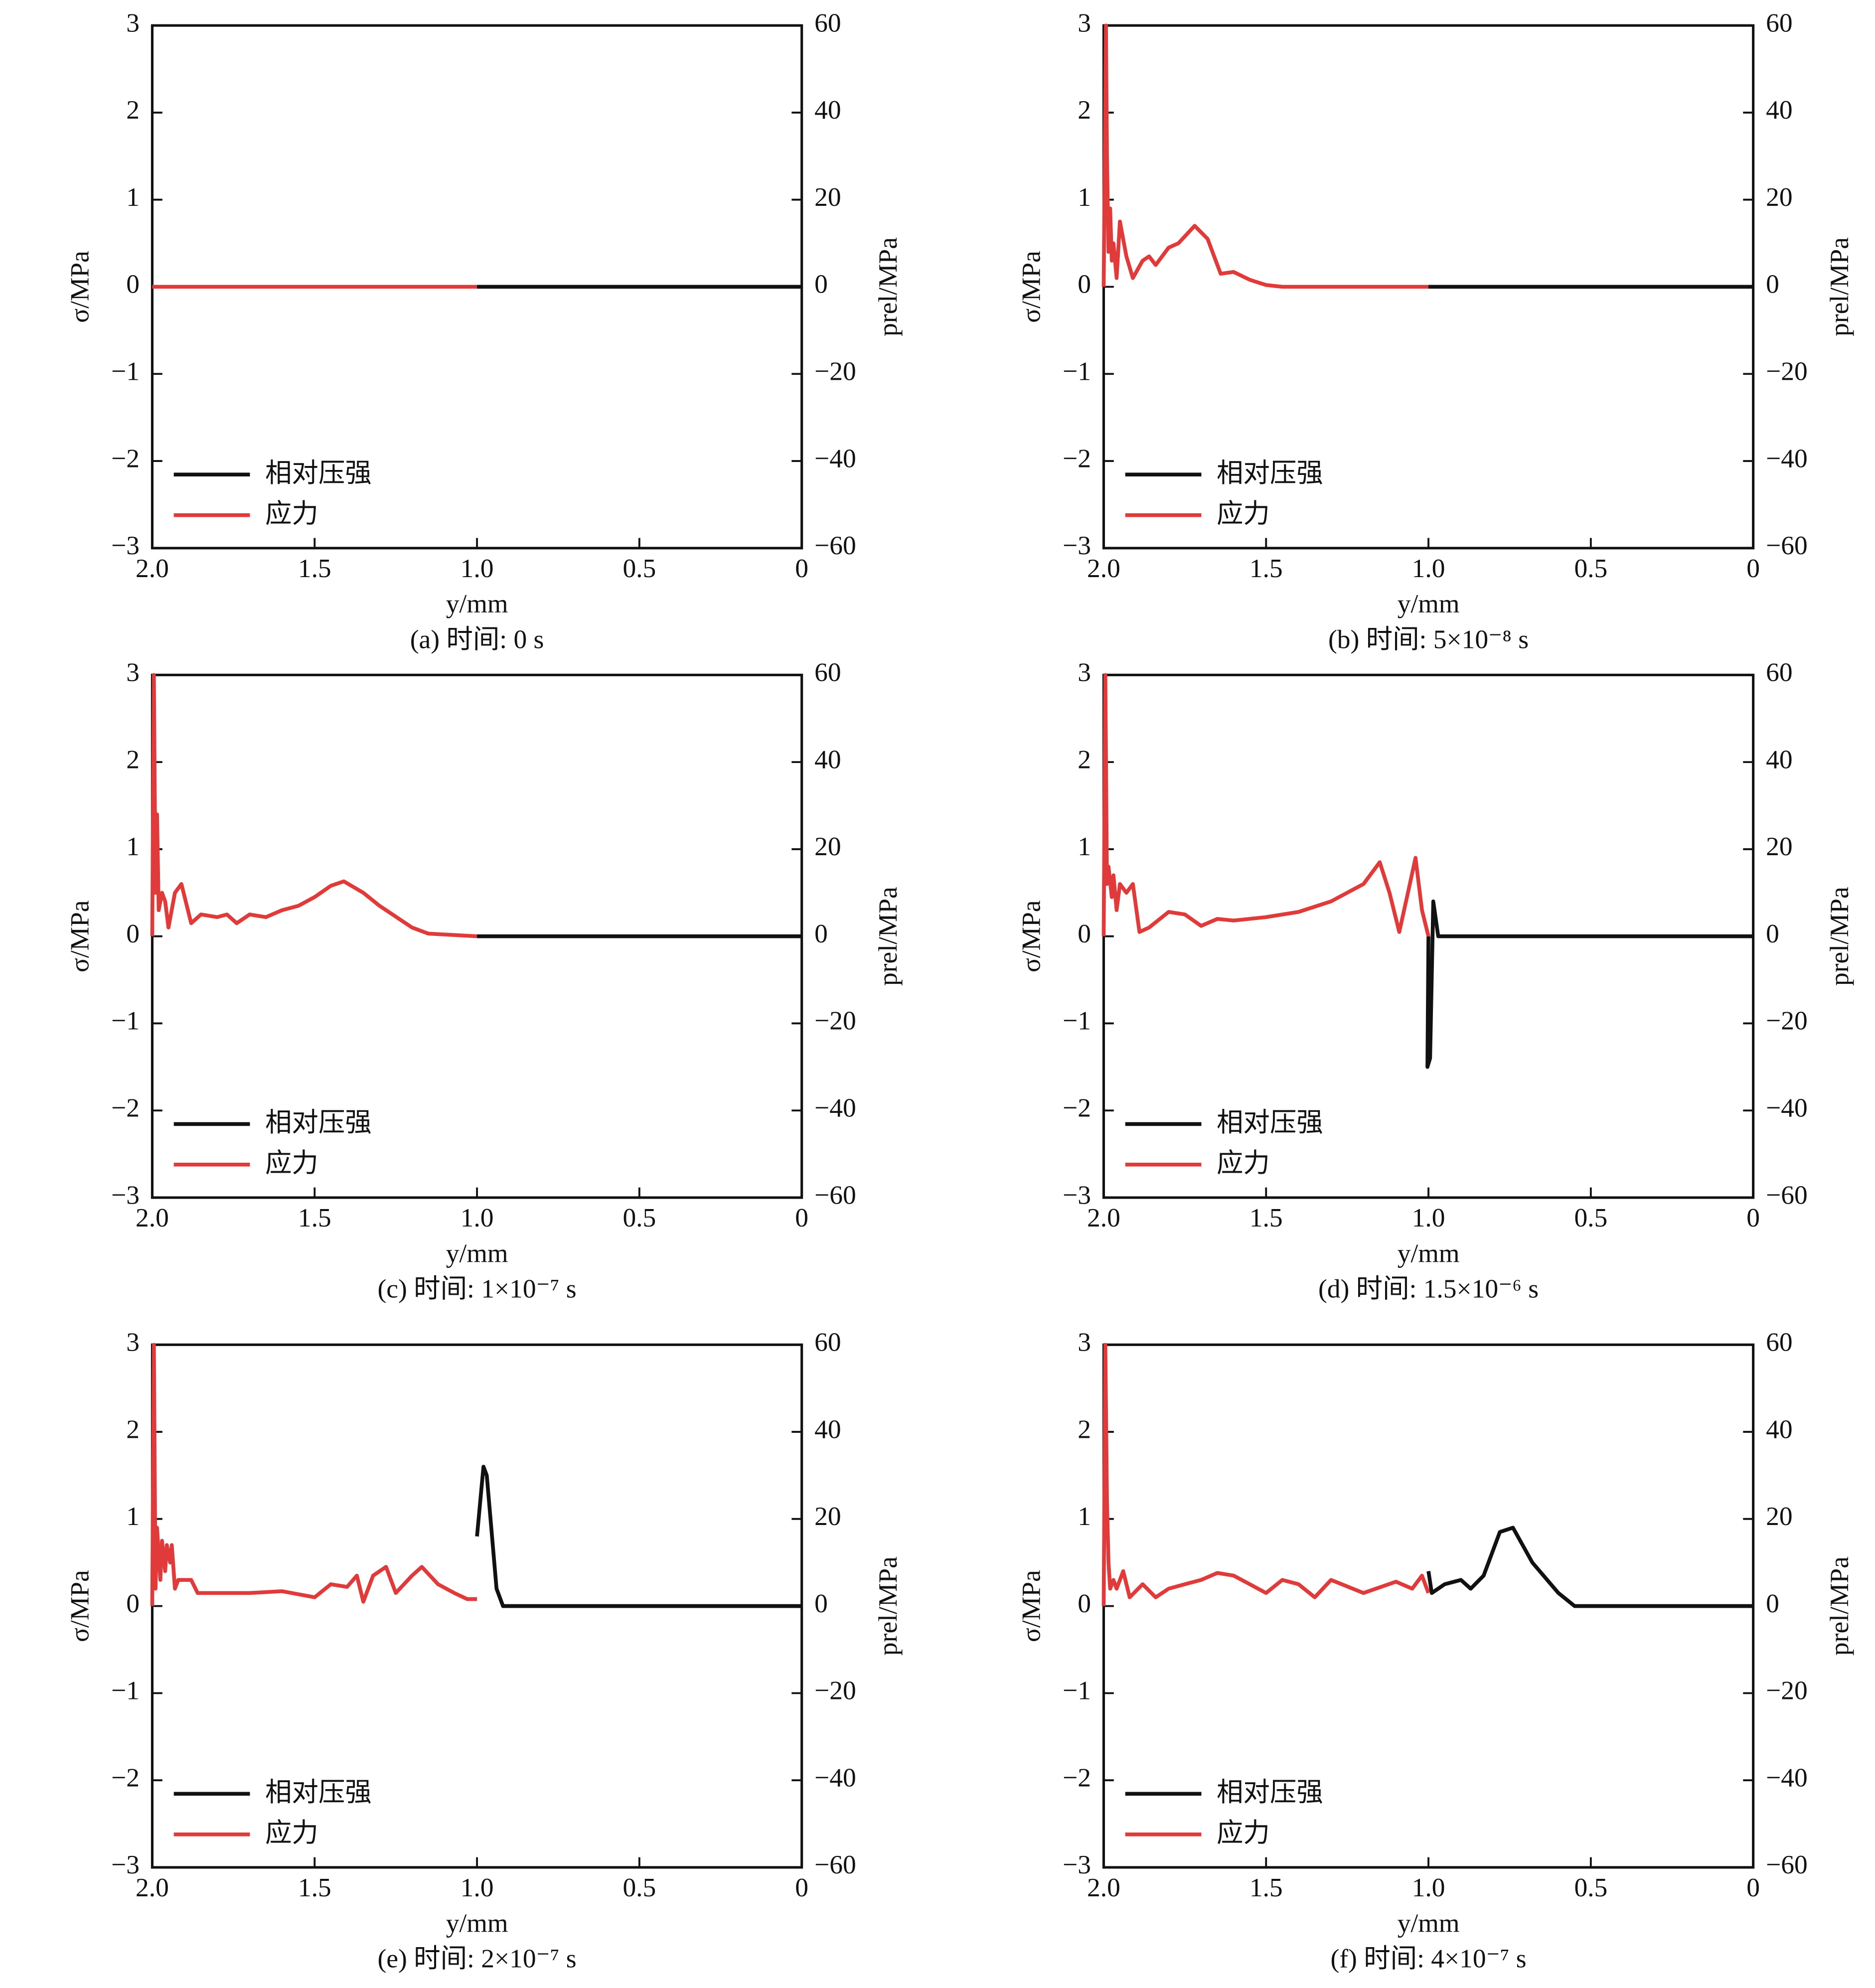 The image size is (1875, 1988). I want to click on caption: (c) 时间: 1×10⁻⁷ s, so click(478, 1289).